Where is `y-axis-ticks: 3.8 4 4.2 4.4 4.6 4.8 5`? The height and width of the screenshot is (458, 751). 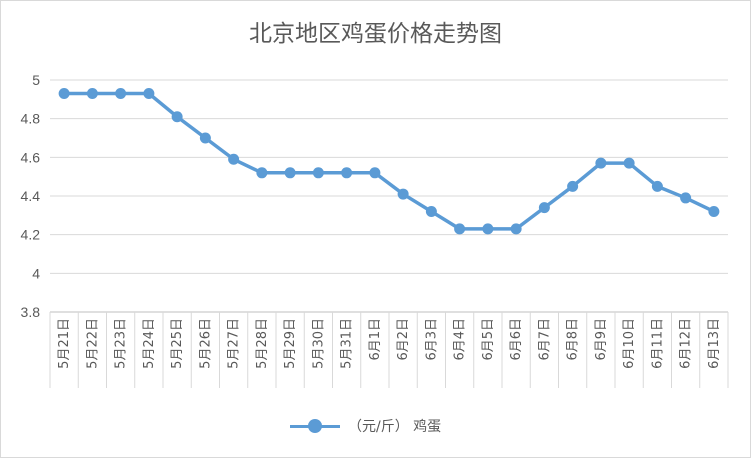
y-axis-ticks: 3.8 4 4.2 4.4 4.6 4.8 5 is located at coordinates (31, 196).